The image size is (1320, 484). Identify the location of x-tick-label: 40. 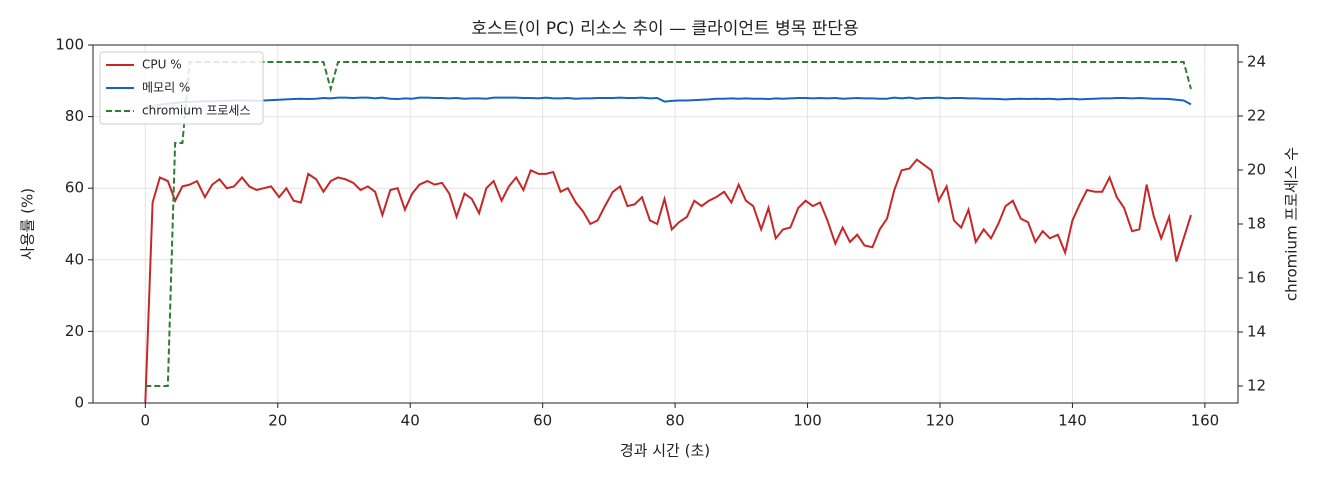
(410, 421).